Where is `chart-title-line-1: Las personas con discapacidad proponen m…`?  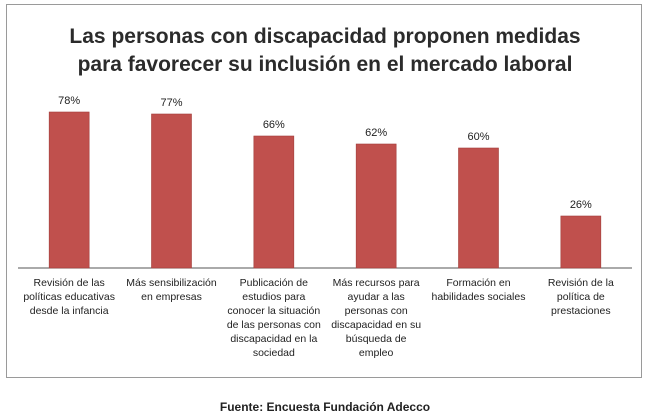
chart-title-line-1: Las personas con discapacidad proponen m… is located at coordinates (325, 36).